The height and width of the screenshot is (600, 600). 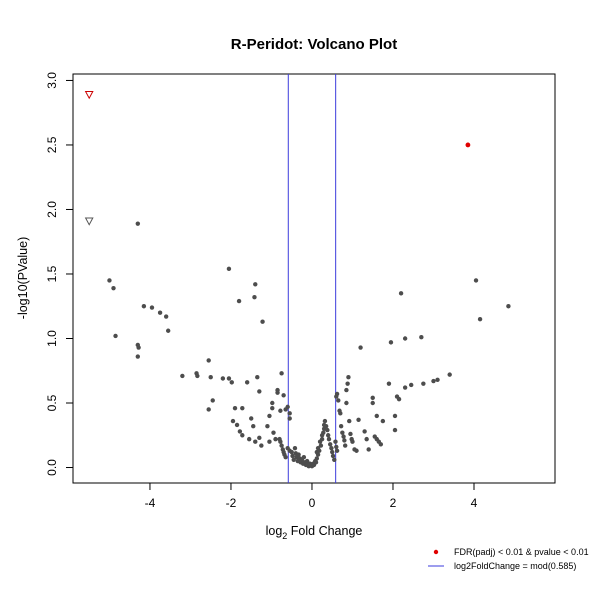 I want to click on x-axis-title: log2 Fold Change, so click(x=314, y=532).